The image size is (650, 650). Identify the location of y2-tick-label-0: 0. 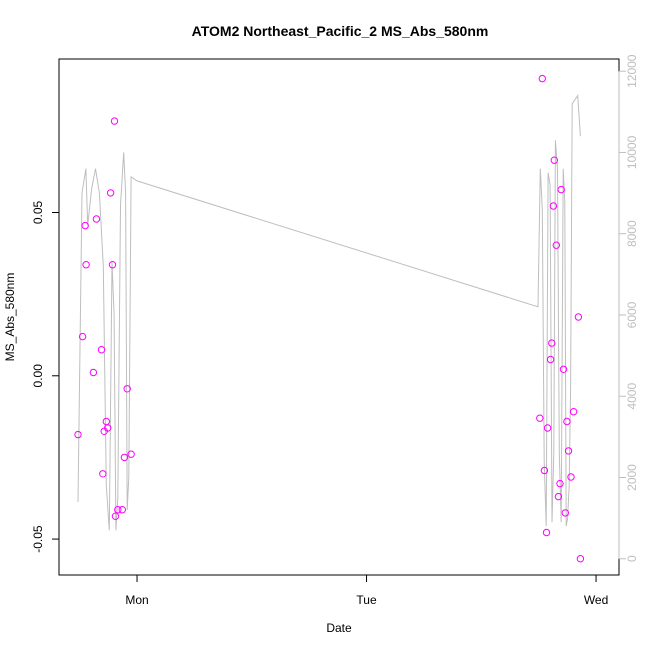
(632, 558).